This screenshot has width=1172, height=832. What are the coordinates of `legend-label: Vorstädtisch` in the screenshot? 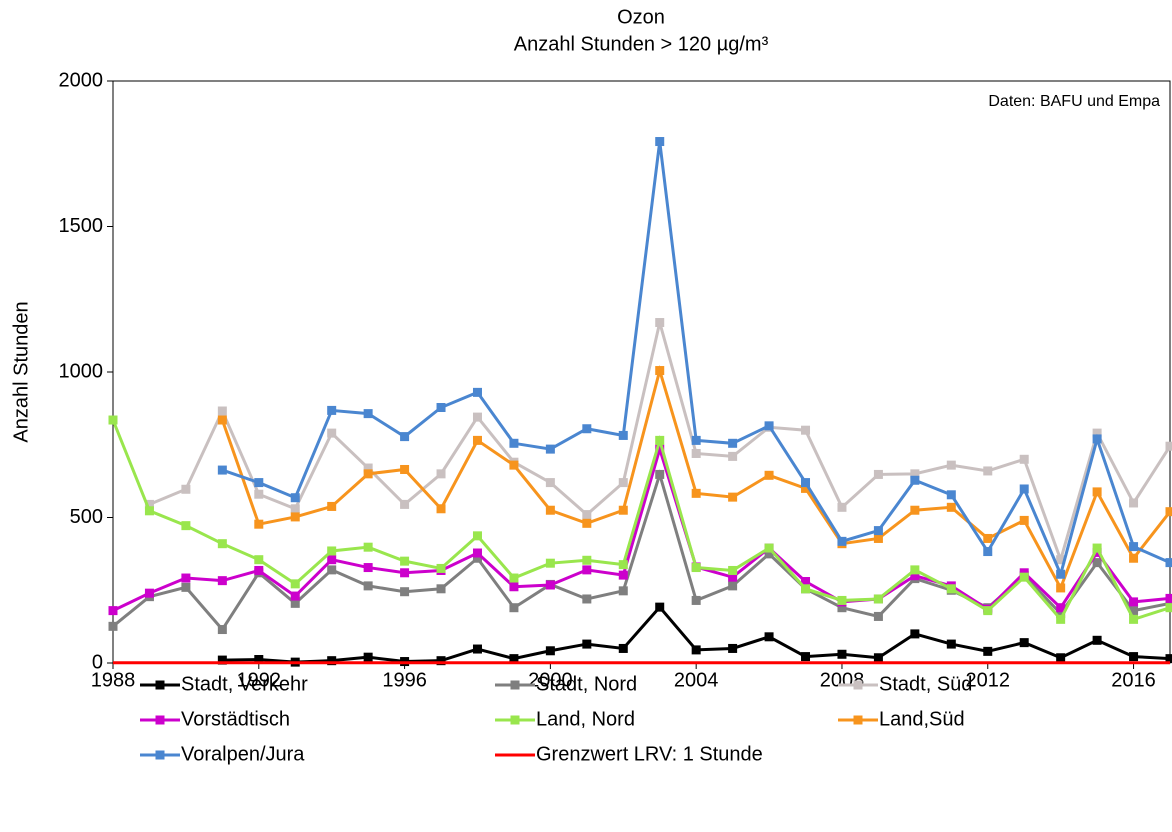 It's located at (235, 719).